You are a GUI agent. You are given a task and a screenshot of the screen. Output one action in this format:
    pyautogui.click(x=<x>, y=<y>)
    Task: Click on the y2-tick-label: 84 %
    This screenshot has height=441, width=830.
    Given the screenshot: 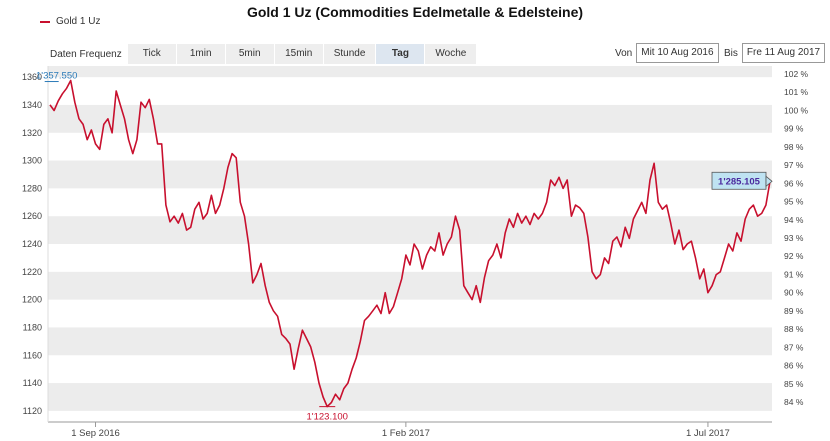 What is the action you would take?
    pyautogui.click(x=794, y=402)
    